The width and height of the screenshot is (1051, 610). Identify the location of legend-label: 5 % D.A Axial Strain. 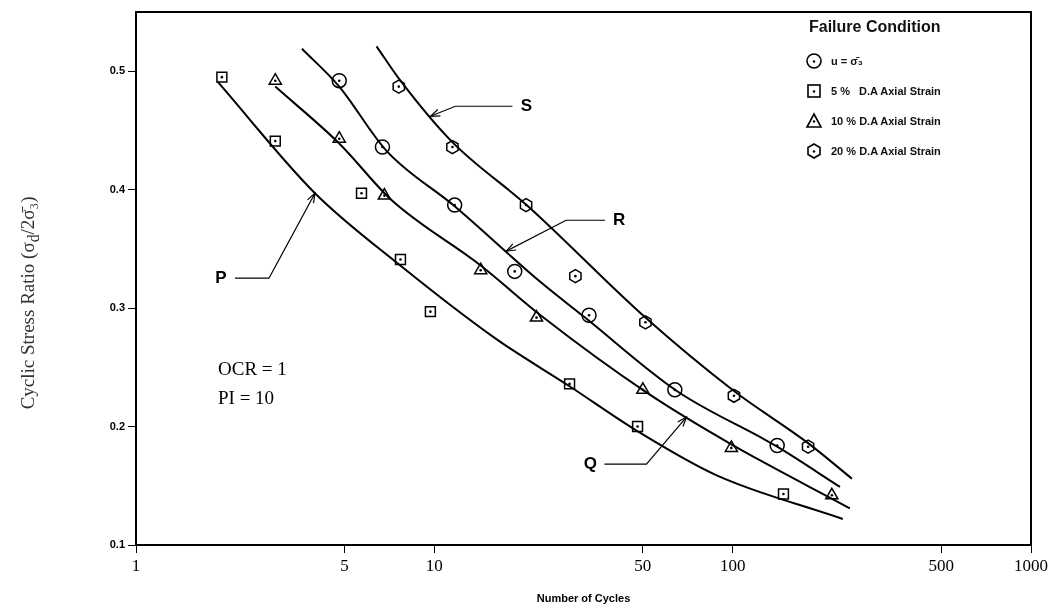
(886, 91).